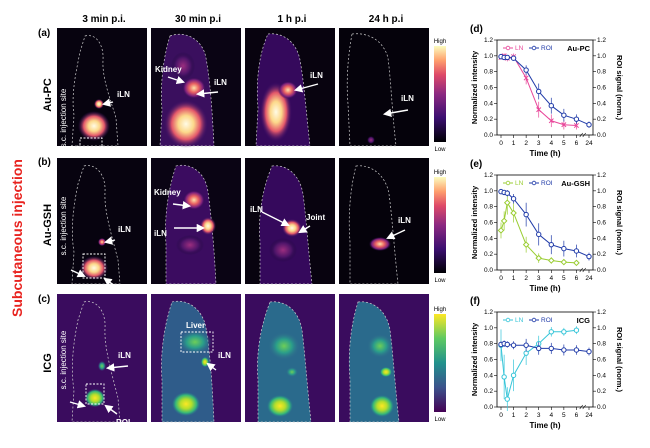 This screenshot has width=650, height=448. Describe the element at coordinates (584, 320) in the screenshot. I see `chart-title: ICG` at that location.